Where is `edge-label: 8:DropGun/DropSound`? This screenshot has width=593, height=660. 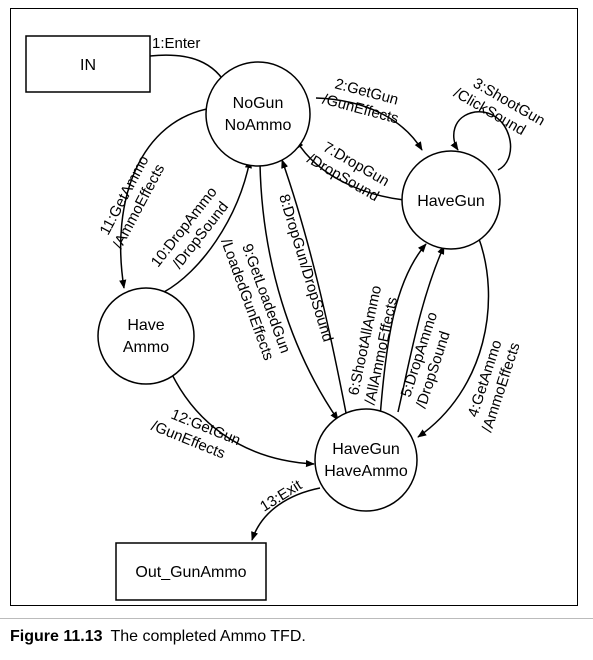
edge-label: 8:DropGun/DropSound is located at coordinates (305, 268).